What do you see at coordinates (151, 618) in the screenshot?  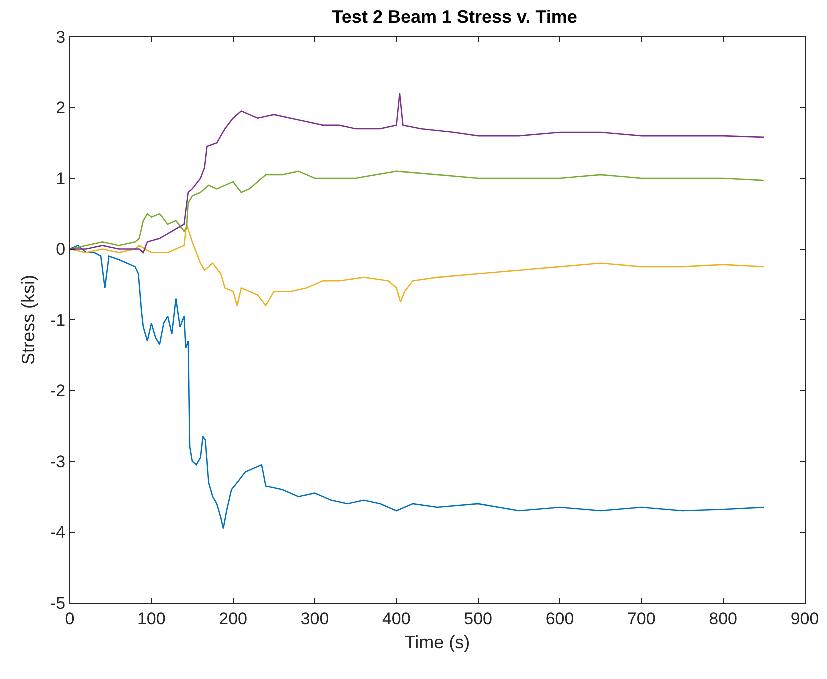 I see `x-tick-label: 100` at bounding box center [151, 618].